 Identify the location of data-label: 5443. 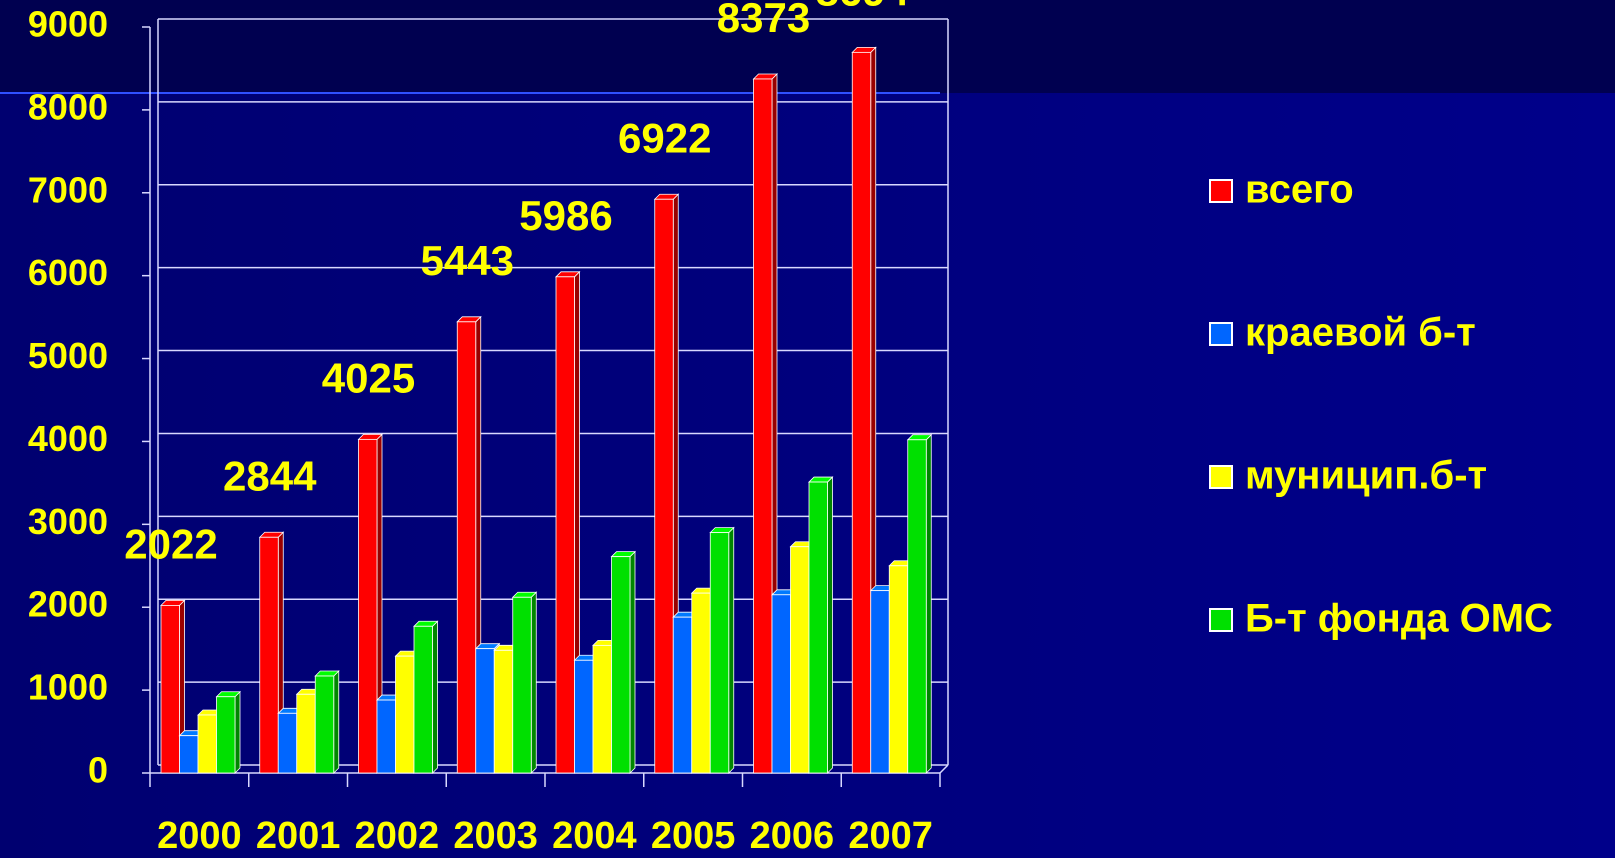
(467, 260).